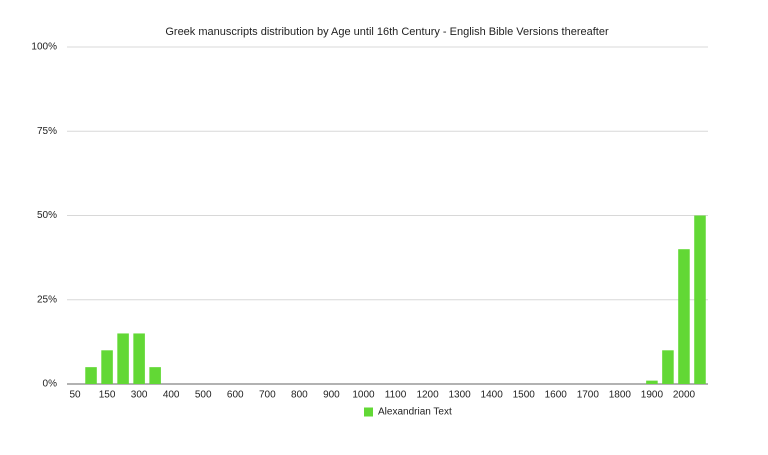 This screenshot has width=768, height=455. Describe the element at coordinates (492, 395) in the screenshot. I see `x-tick-label: 1400` at that location.